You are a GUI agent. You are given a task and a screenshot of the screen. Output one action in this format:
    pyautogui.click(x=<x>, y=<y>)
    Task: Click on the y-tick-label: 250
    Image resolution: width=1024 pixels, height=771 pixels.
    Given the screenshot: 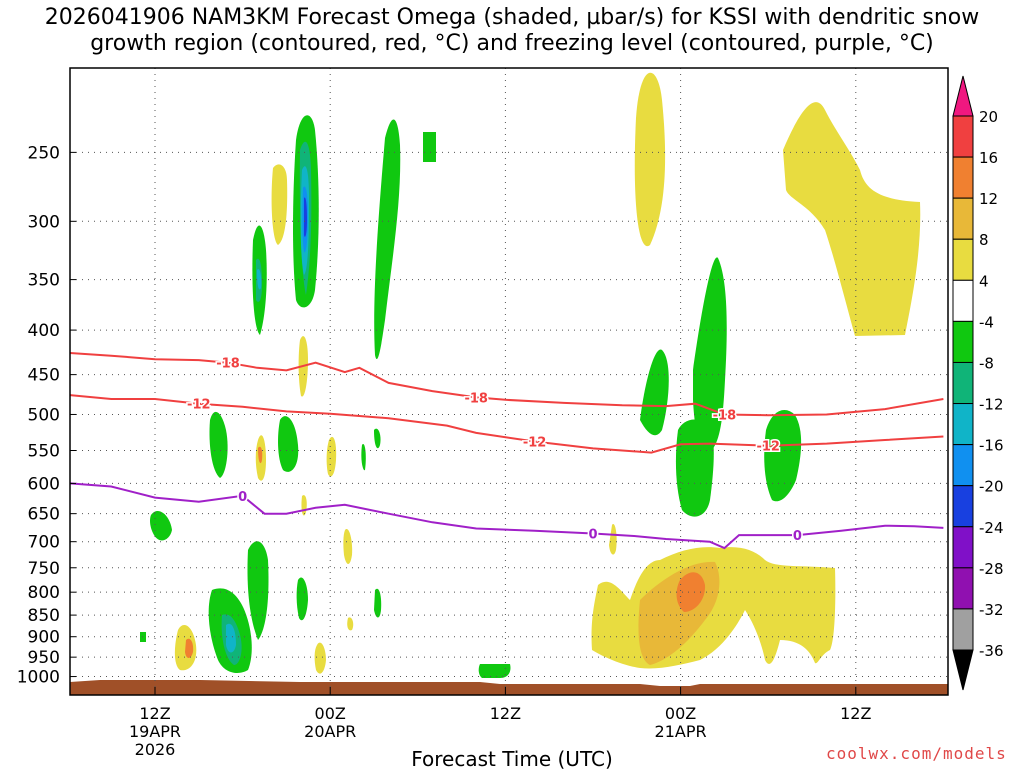 What is the action you would take?
    pyautogui.click(x=44, y=153)
    